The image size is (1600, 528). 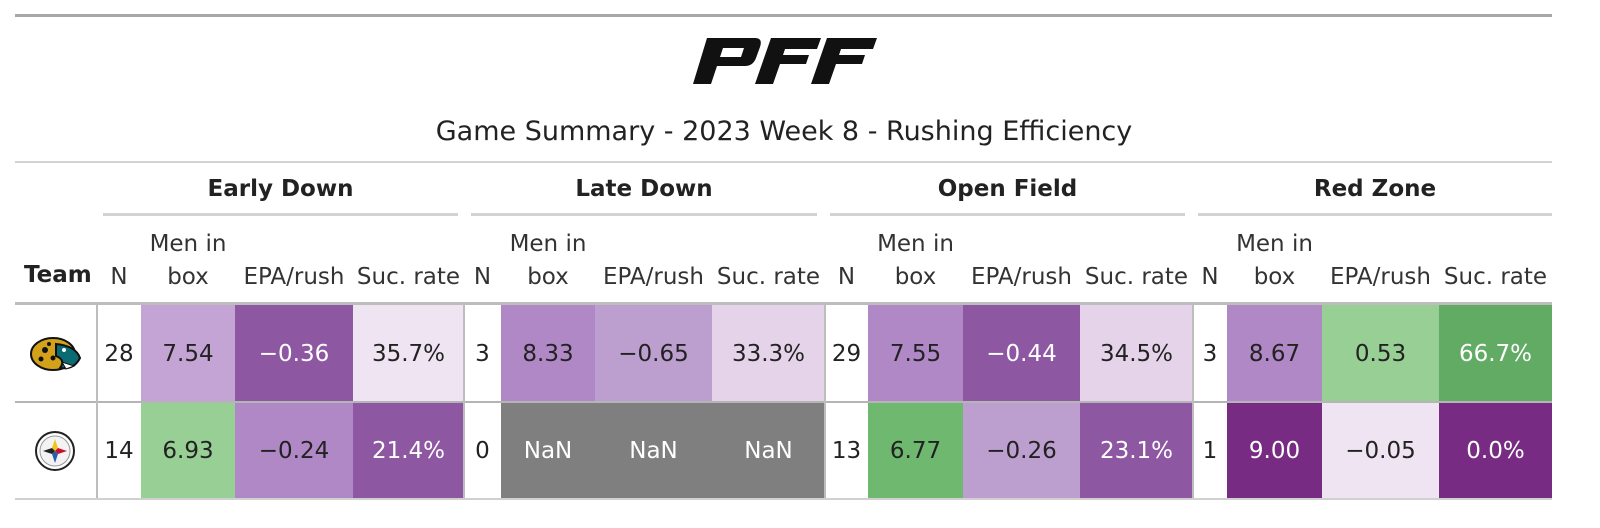 I want to click on cell-open-field-suc: 23.1%, so click(x=1136, y=450).